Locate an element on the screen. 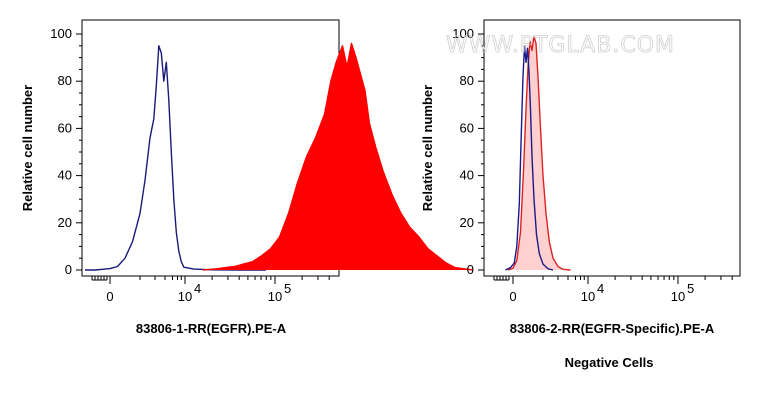 The width and height of the screenshot is (761, 403). left-y-tick-label: 60 is located at coordinates (65, 127).